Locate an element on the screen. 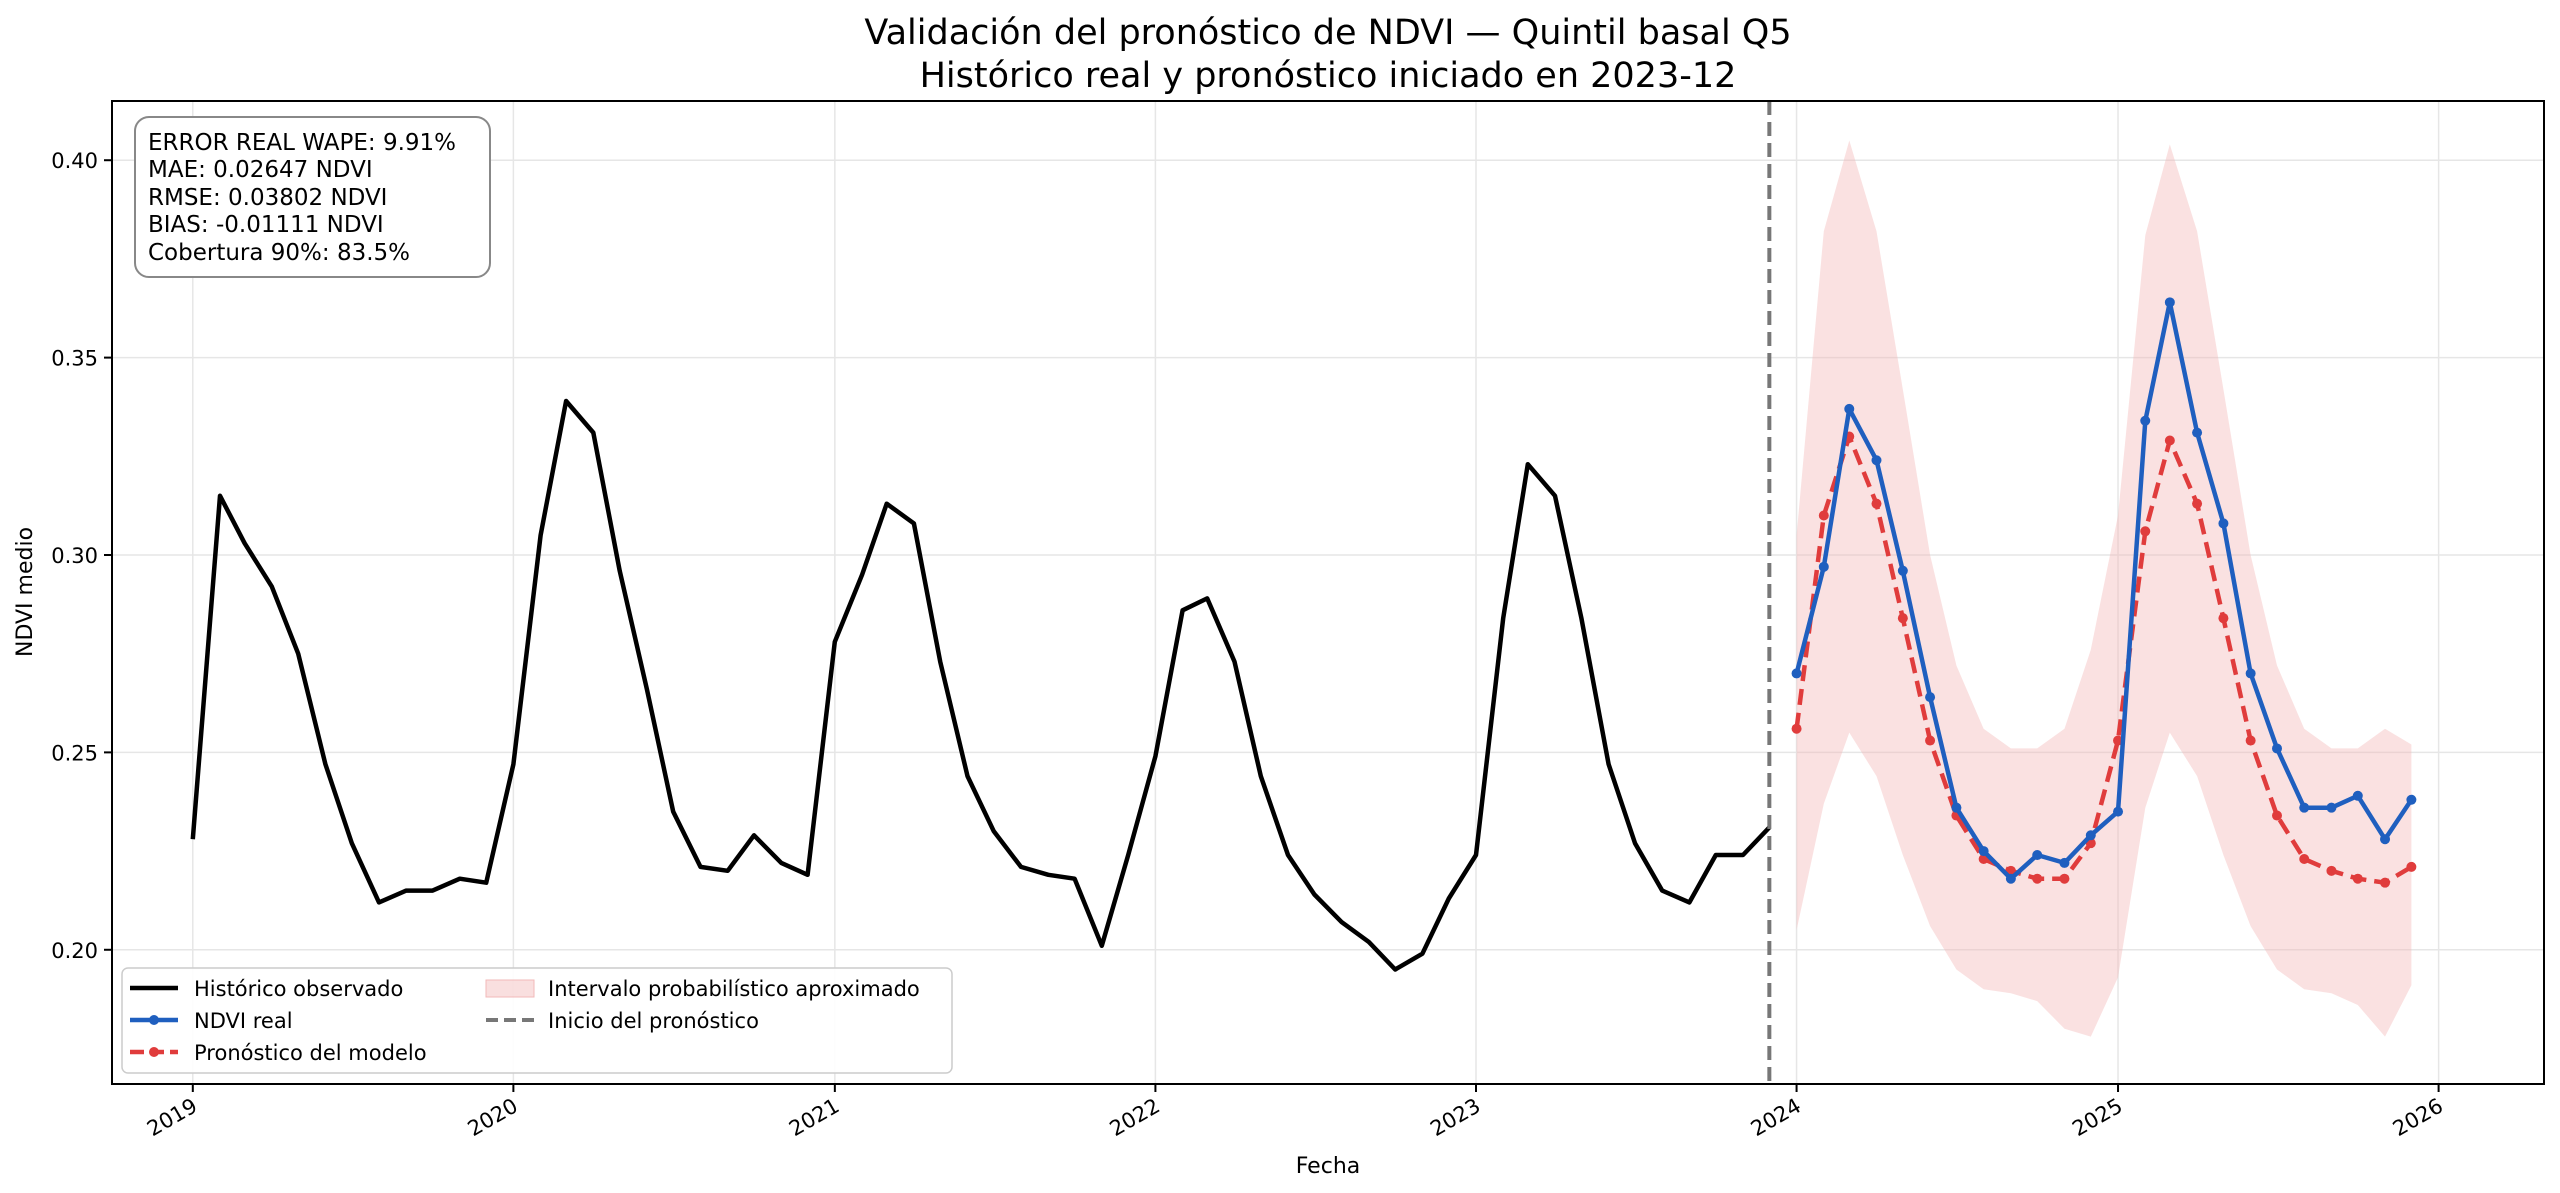  legend-actual-marker is located at coordinates (154, 1020).